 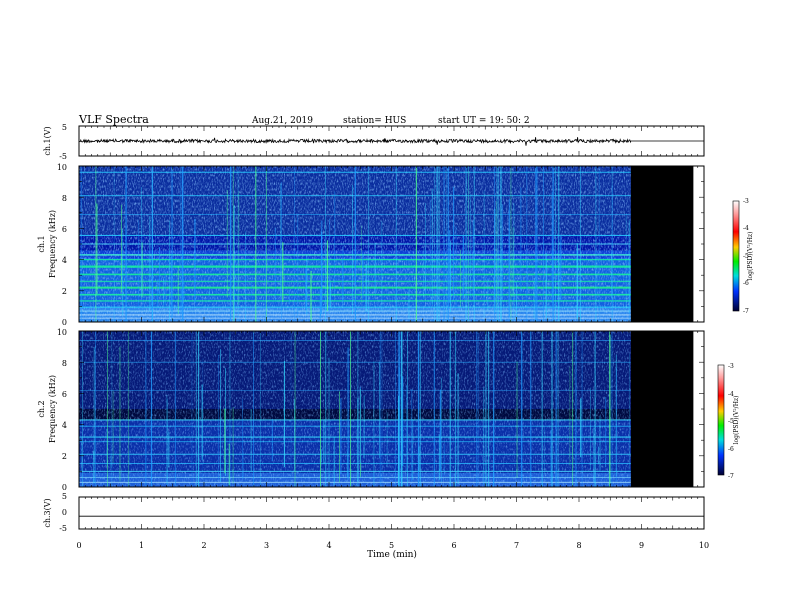 What do you see at coordinates (641, 545) in the screenshot?
I see `x-tick-label-9: 9` at bounding box center [641, 545].